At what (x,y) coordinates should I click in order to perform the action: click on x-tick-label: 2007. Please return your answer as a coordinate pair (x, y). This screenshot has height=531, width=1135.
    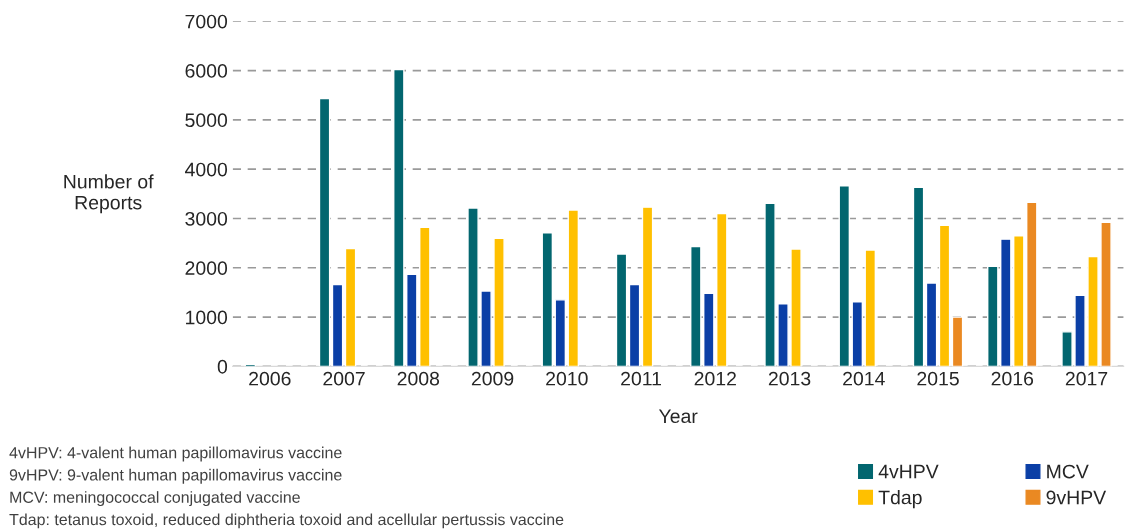
    Looking at the image, I should click on (344, 378).